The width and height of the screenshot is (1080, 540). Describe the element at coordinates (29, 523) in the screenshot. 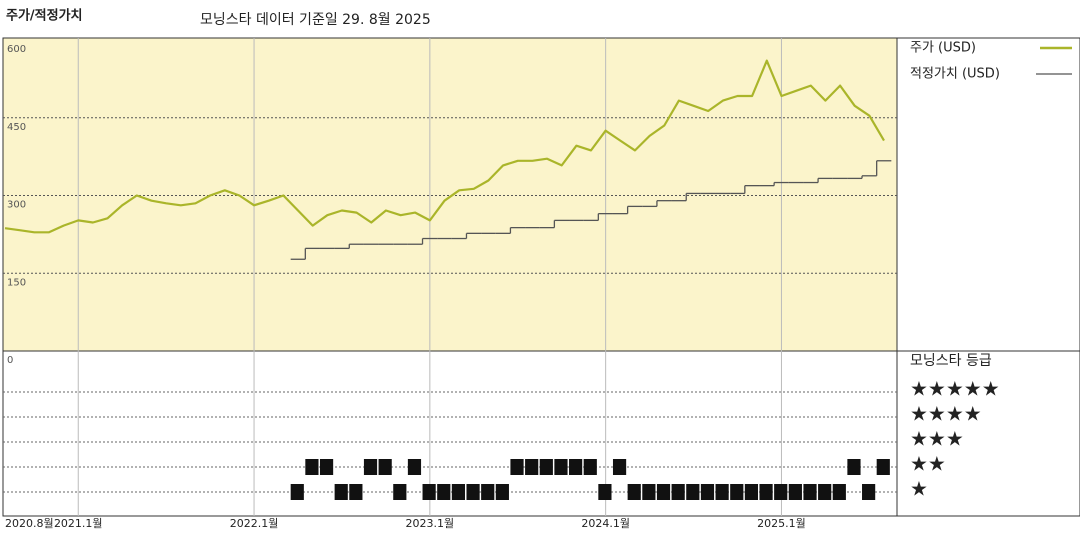

I see `x-tick-label: 2020.8월` at that location.